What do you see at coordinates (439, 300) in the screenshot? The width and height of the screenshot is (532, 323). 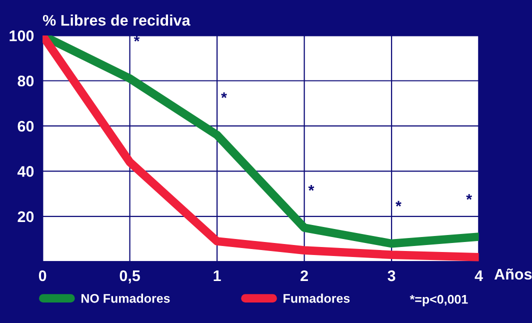 I see `text: *=p<0,001` at bounding box center [439, 300].